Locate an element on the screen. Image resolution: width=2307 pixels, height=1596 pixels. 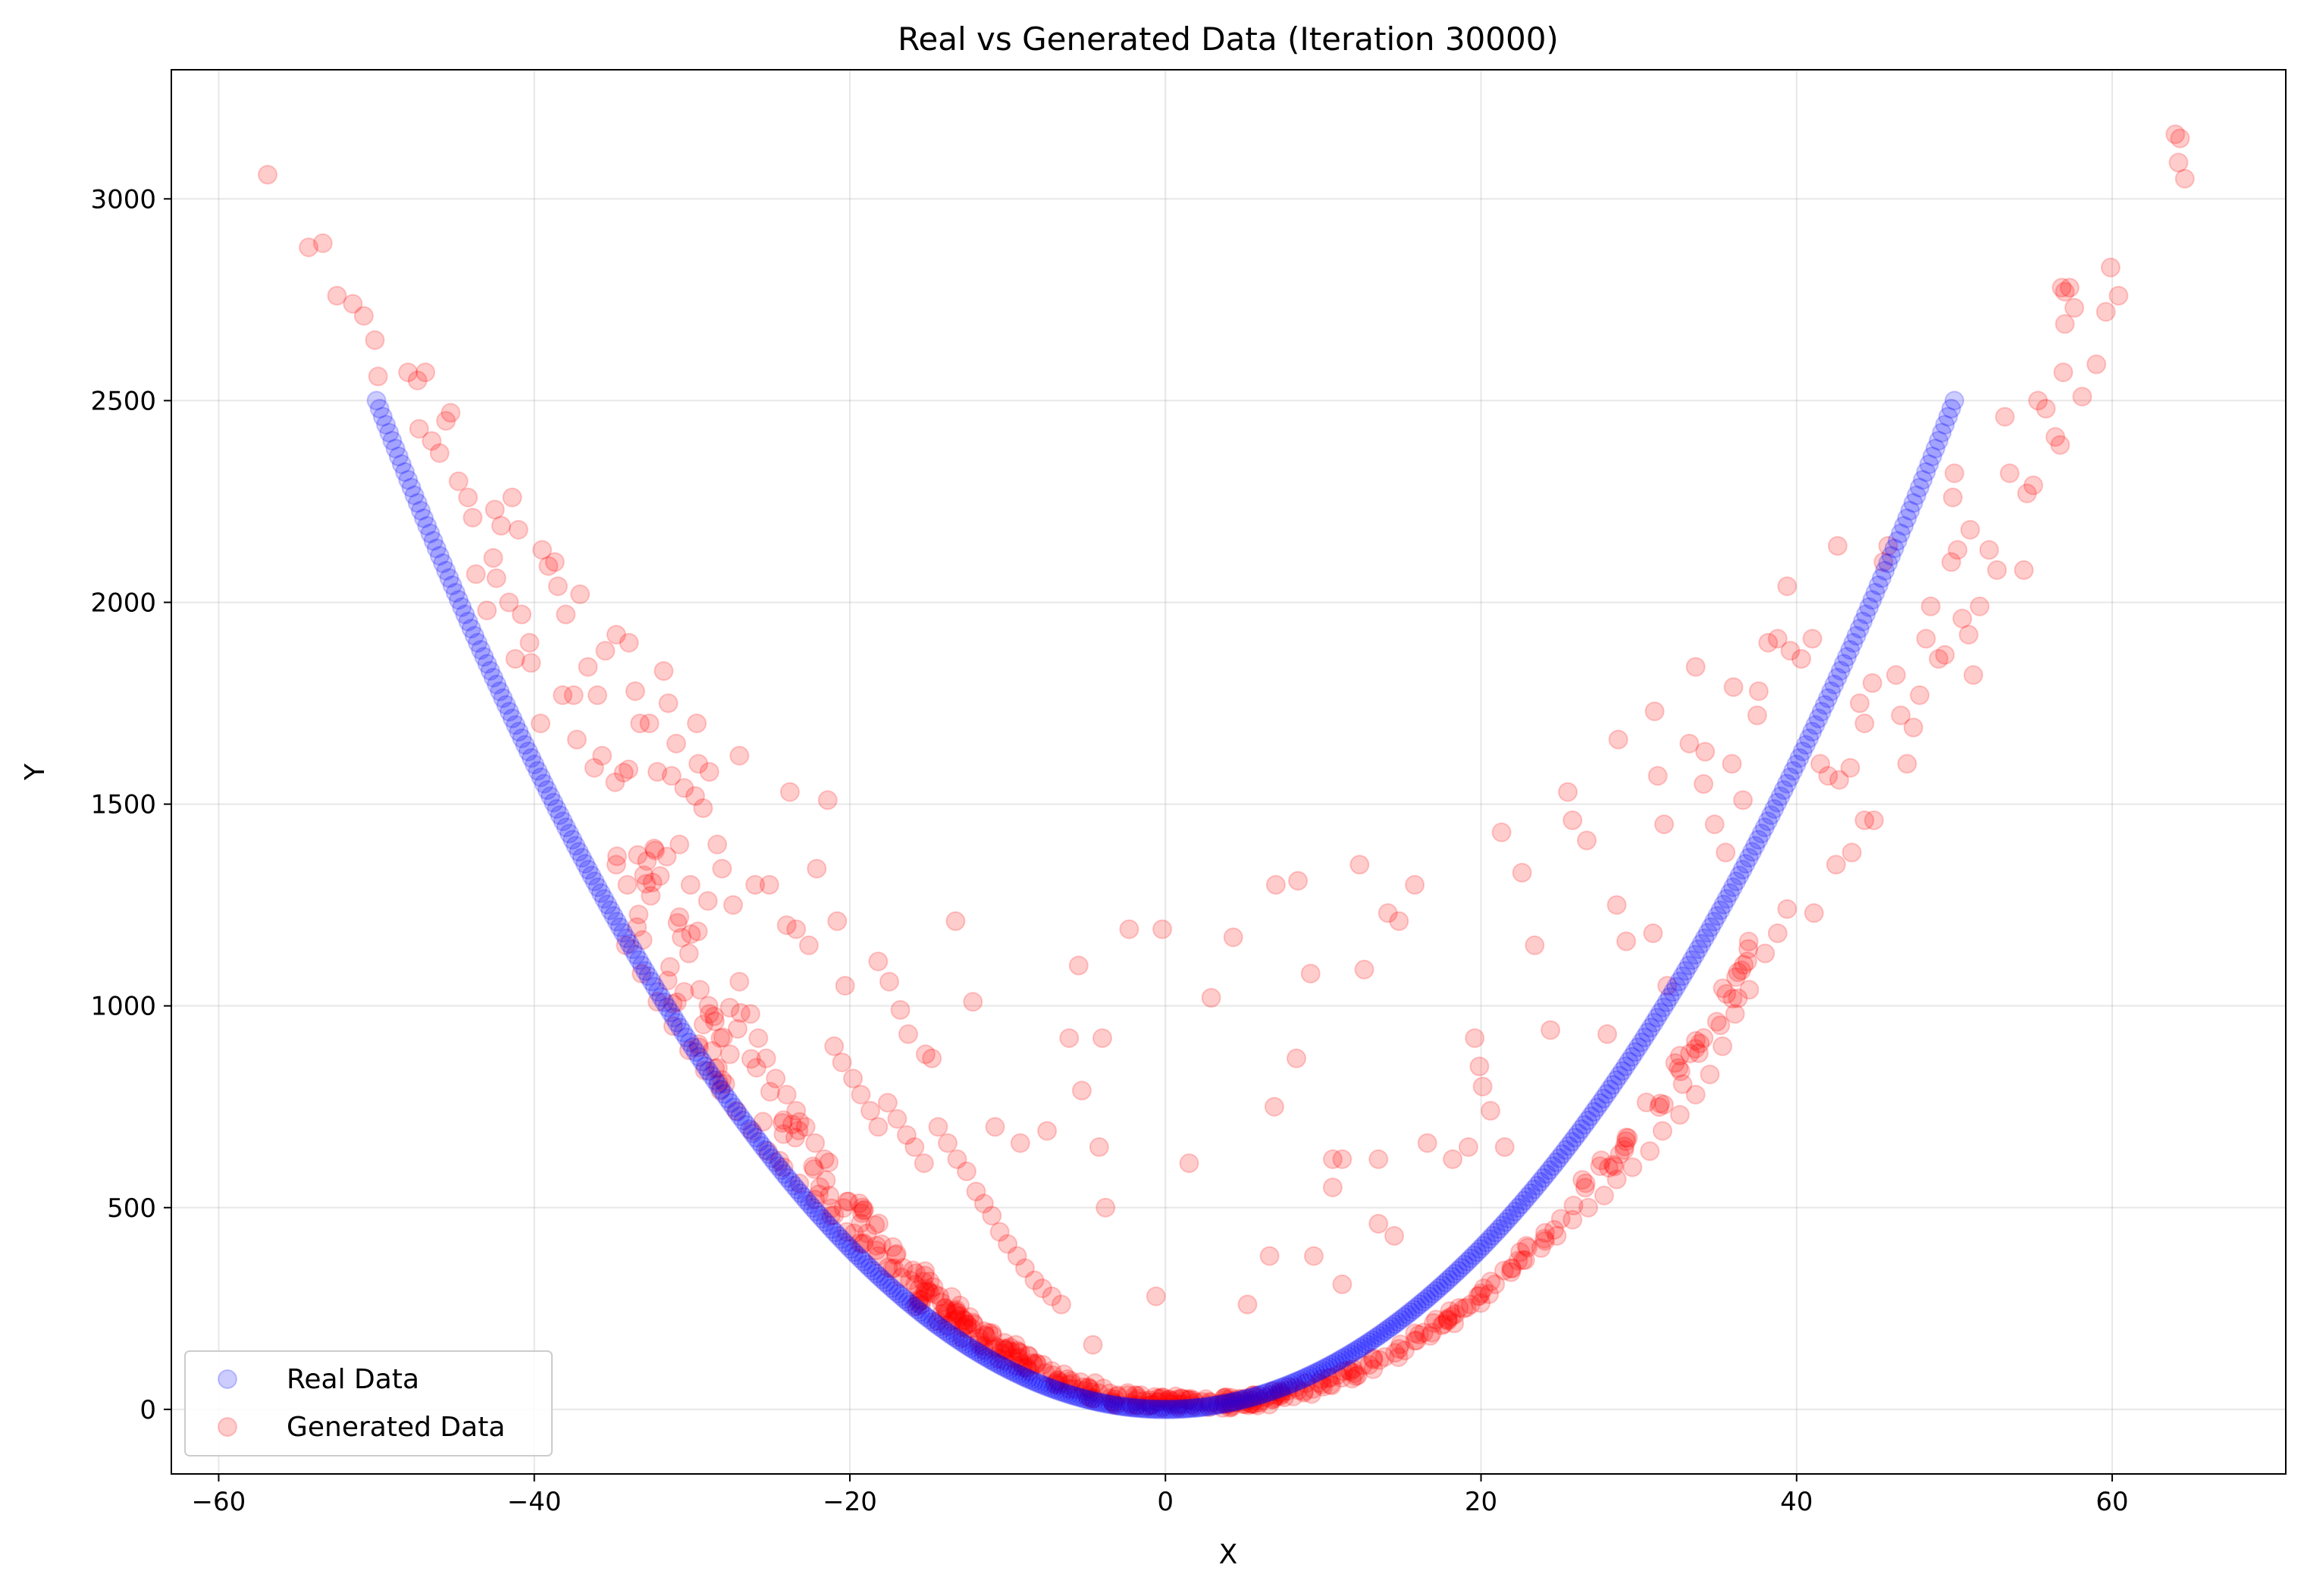
legend-label-generated: Generated Data is located at coordinates (396, 1428).